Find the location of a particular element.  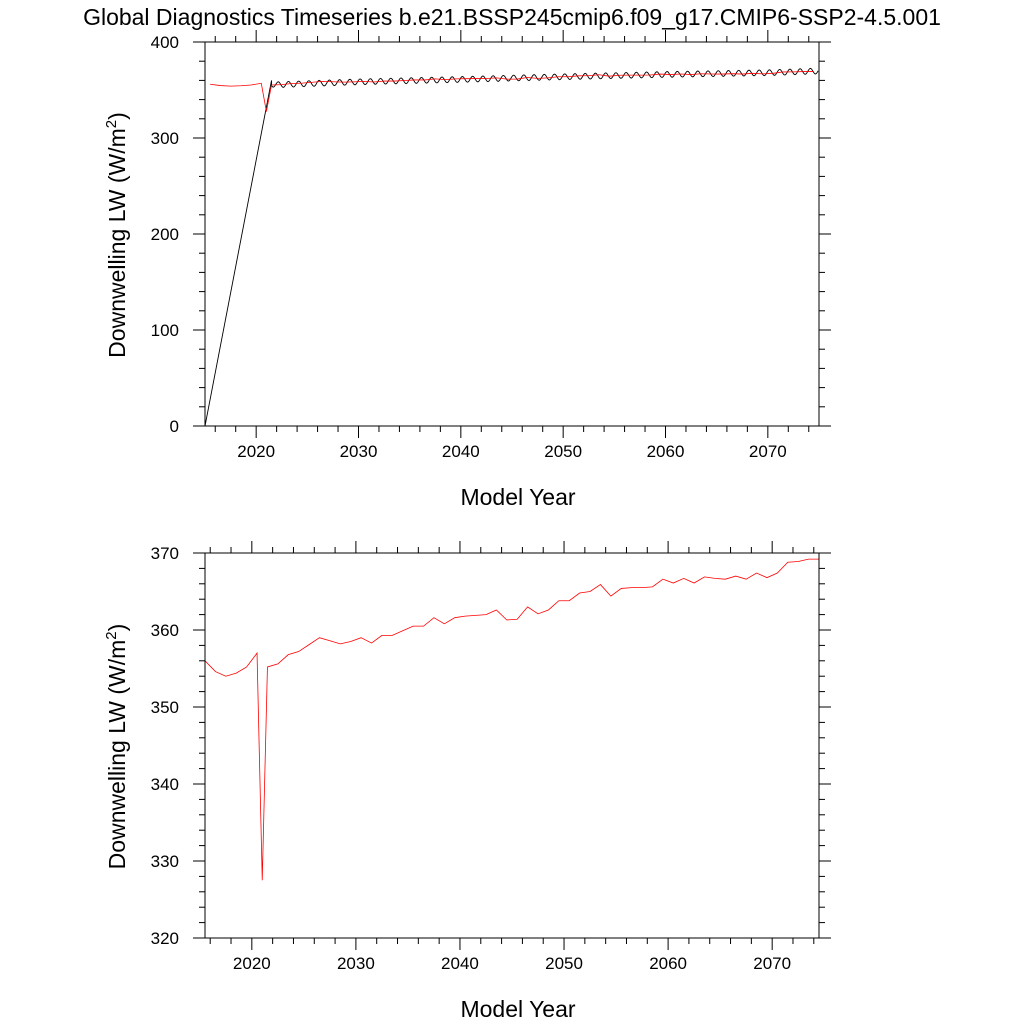

y-tick-label: 100 is located at coordinates (165, 330).